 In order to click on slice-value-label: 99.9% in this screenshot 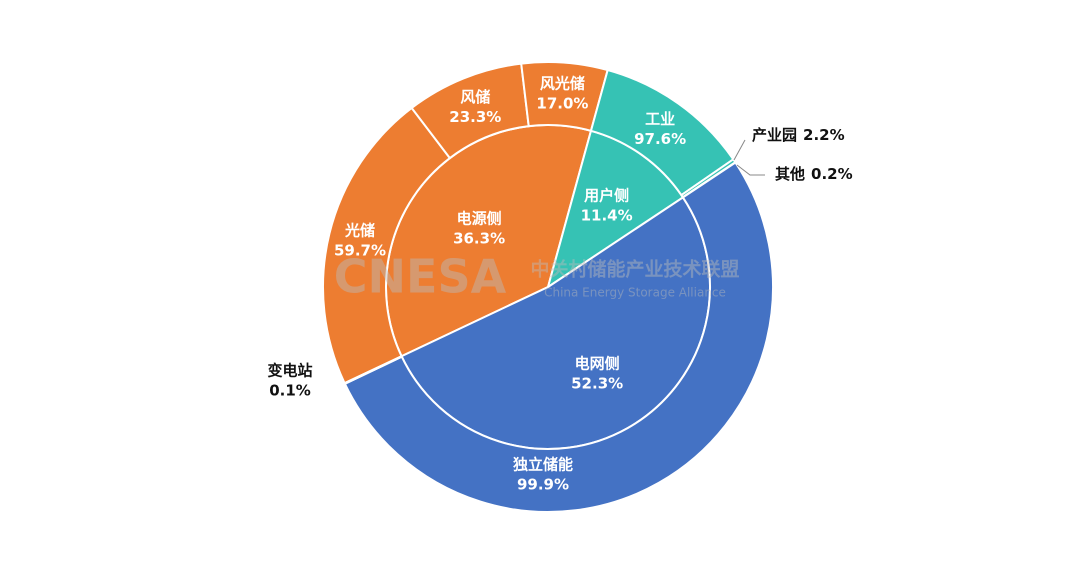, I will do `click(543, 485)`.